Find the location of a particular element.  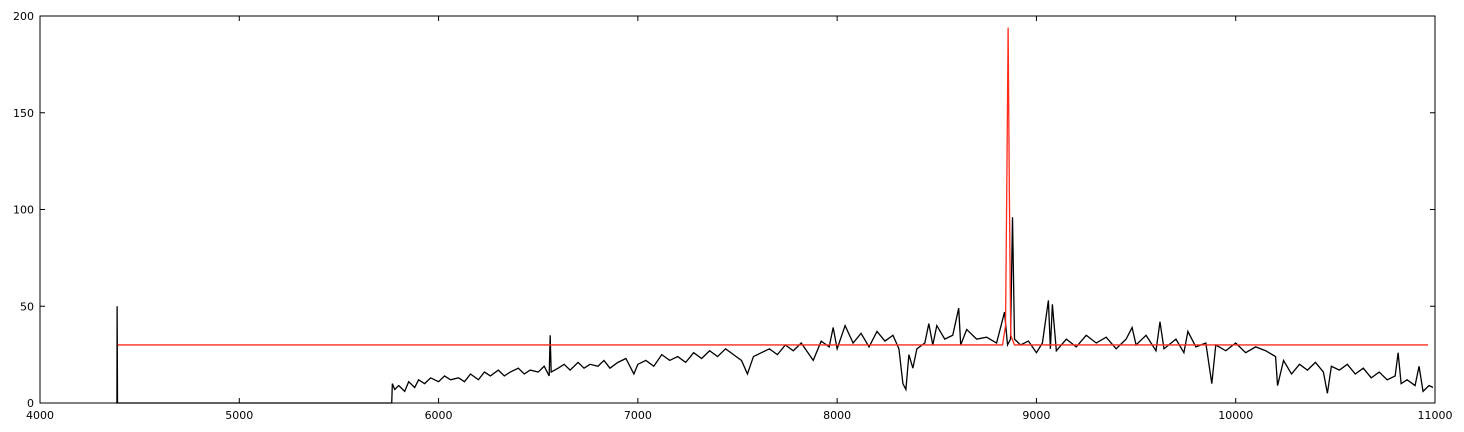

x-tick-label: 7000 is located at coordinates (638, 415).